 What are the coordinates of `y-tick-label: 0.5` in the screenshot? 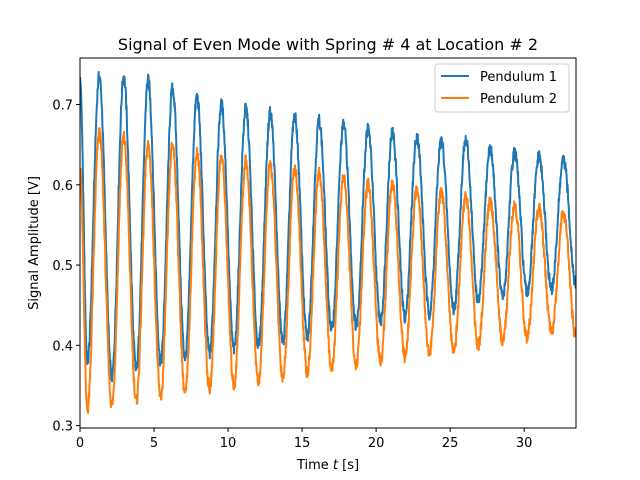 It's located at (62, 266).